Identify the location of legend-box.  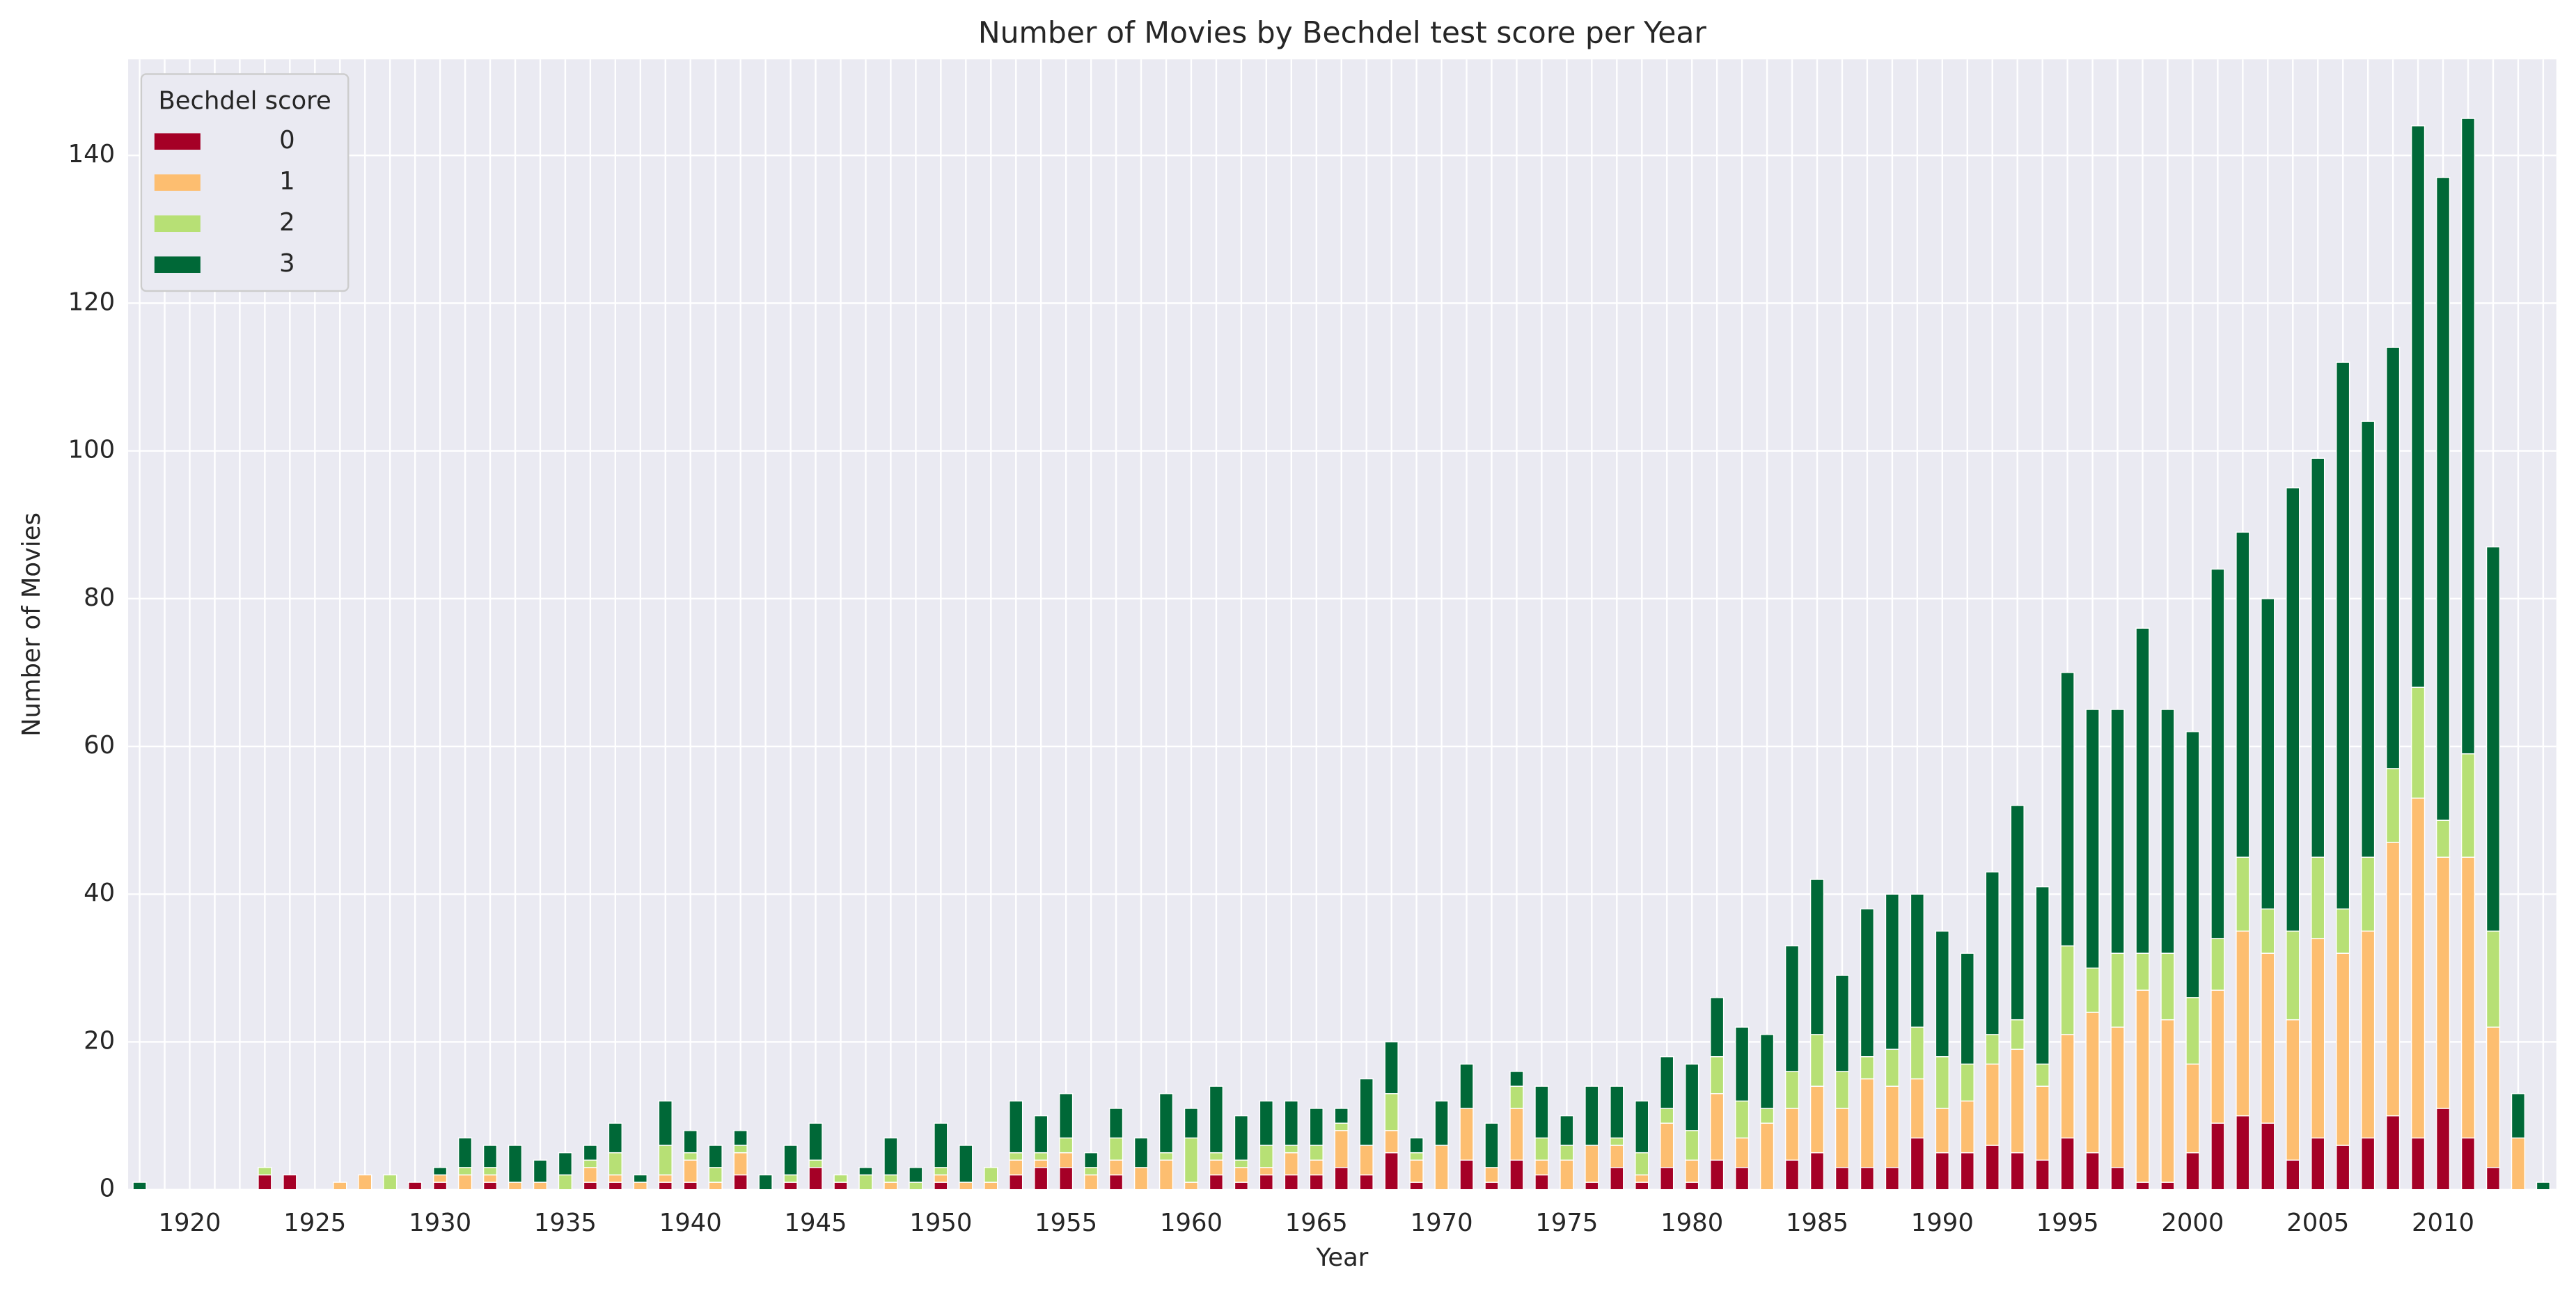
(245, 183).